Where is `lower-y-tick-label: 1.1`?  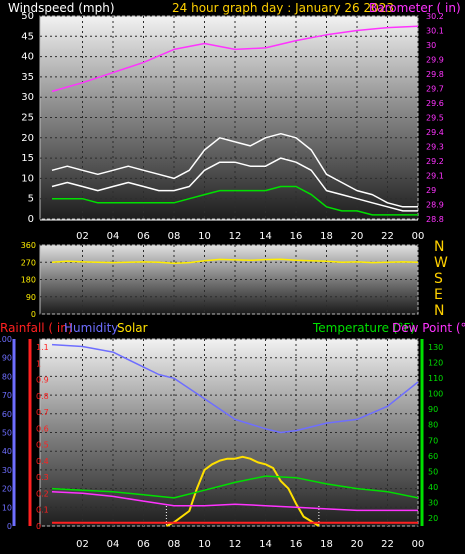 lower-y-tick-label: 1.1 is located at coordinates (42, 347).